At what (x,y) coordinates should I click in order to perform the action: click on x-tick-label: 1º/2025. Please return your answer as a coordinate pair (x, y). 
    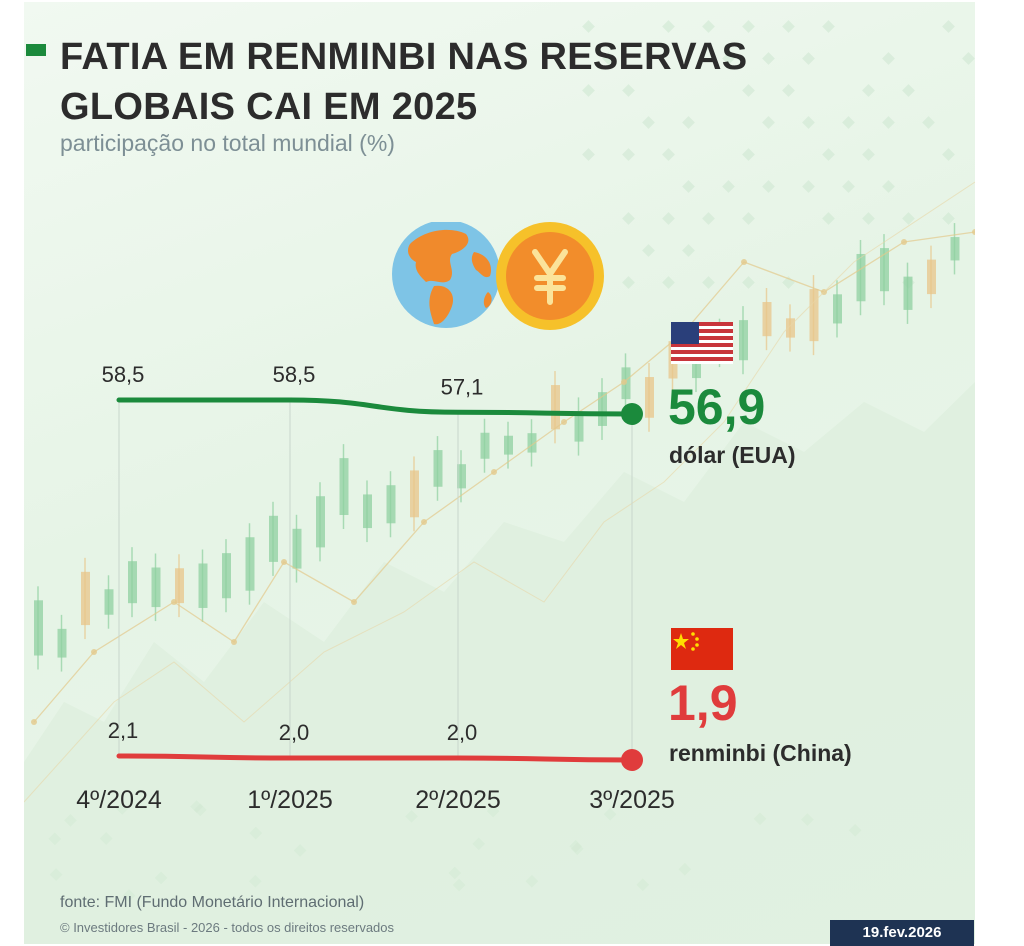
    Looking at the image, I should click on (290, 800).